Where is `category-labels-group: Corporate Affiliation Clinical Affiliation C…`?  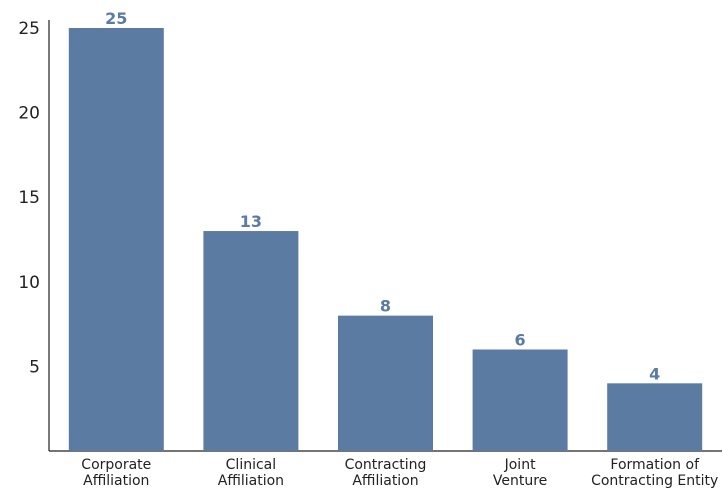 category-labels-group: Corporate Affiliation Clinical Affiliation C… is located at coordinates (399, 473).